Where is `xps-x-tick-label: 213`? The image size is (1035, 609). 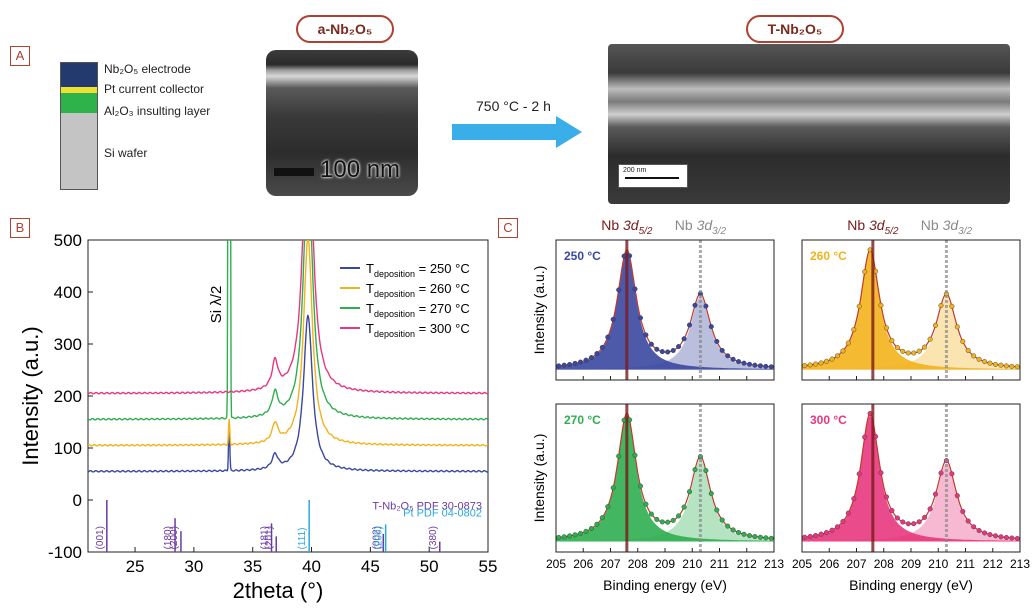 xps-x-tick-label: 213 is located at coordinates (1020, 564).